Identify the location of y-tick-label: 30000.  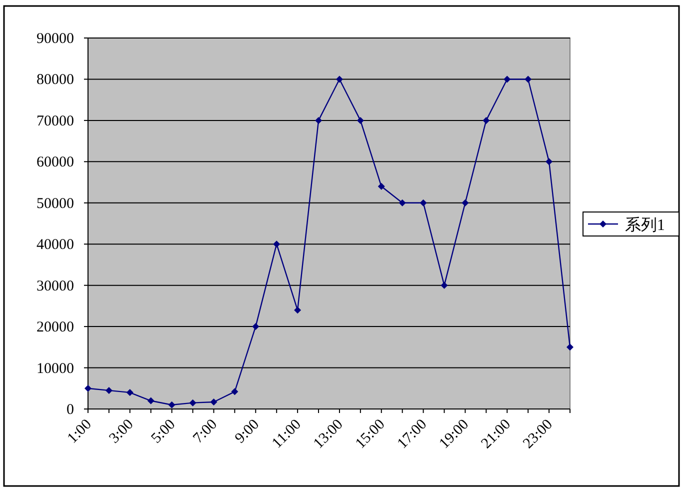
(55, 286).